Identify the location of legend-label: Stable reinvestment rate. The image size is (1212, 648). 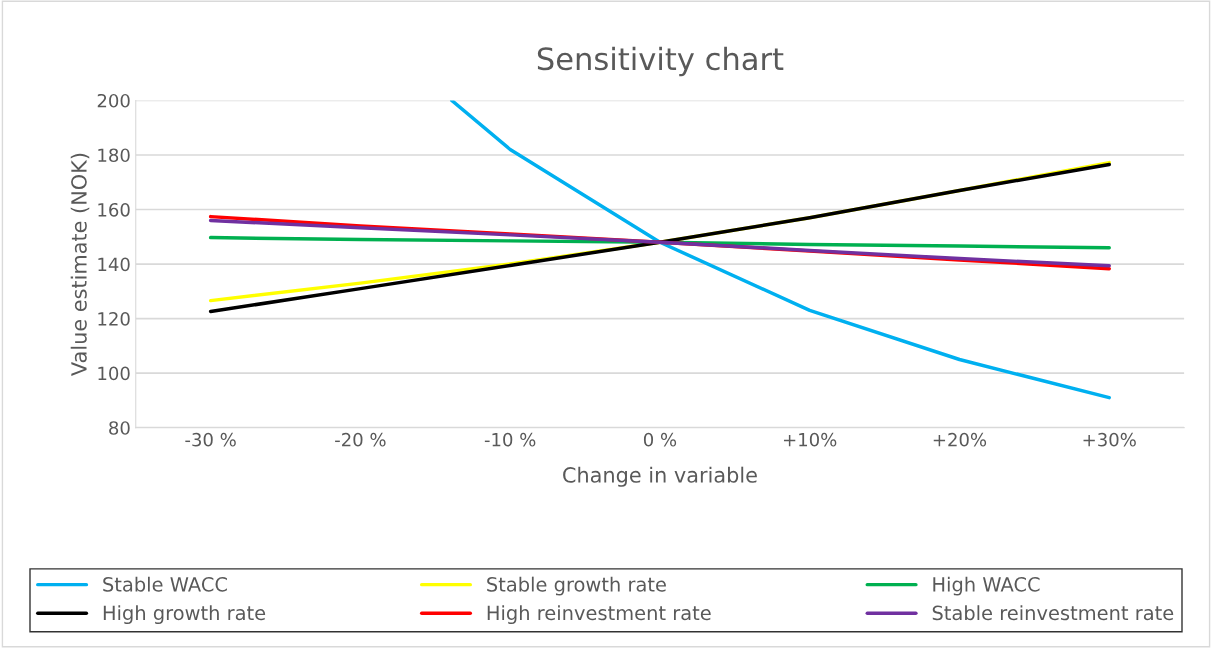
(1053, 613).